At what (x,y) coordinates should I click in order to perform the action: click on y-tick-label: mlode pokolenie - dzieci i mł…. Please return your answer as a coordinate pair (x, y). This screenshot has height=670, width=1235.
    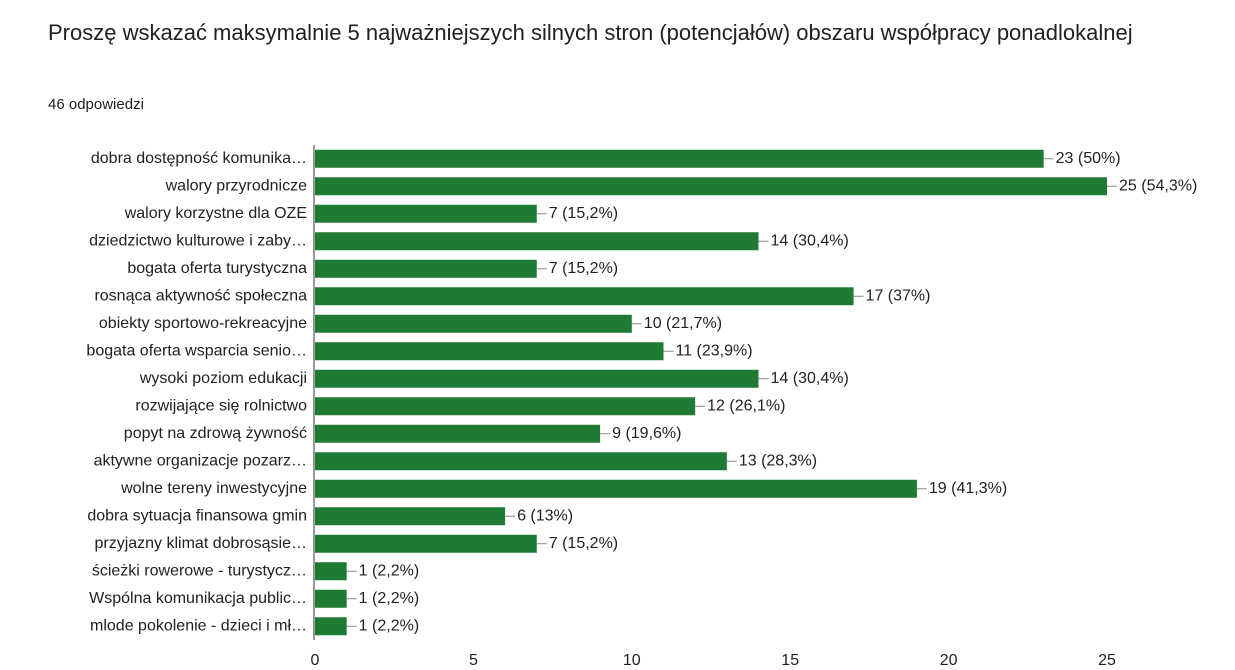
    Looking at the image, I should click on (198, 625).